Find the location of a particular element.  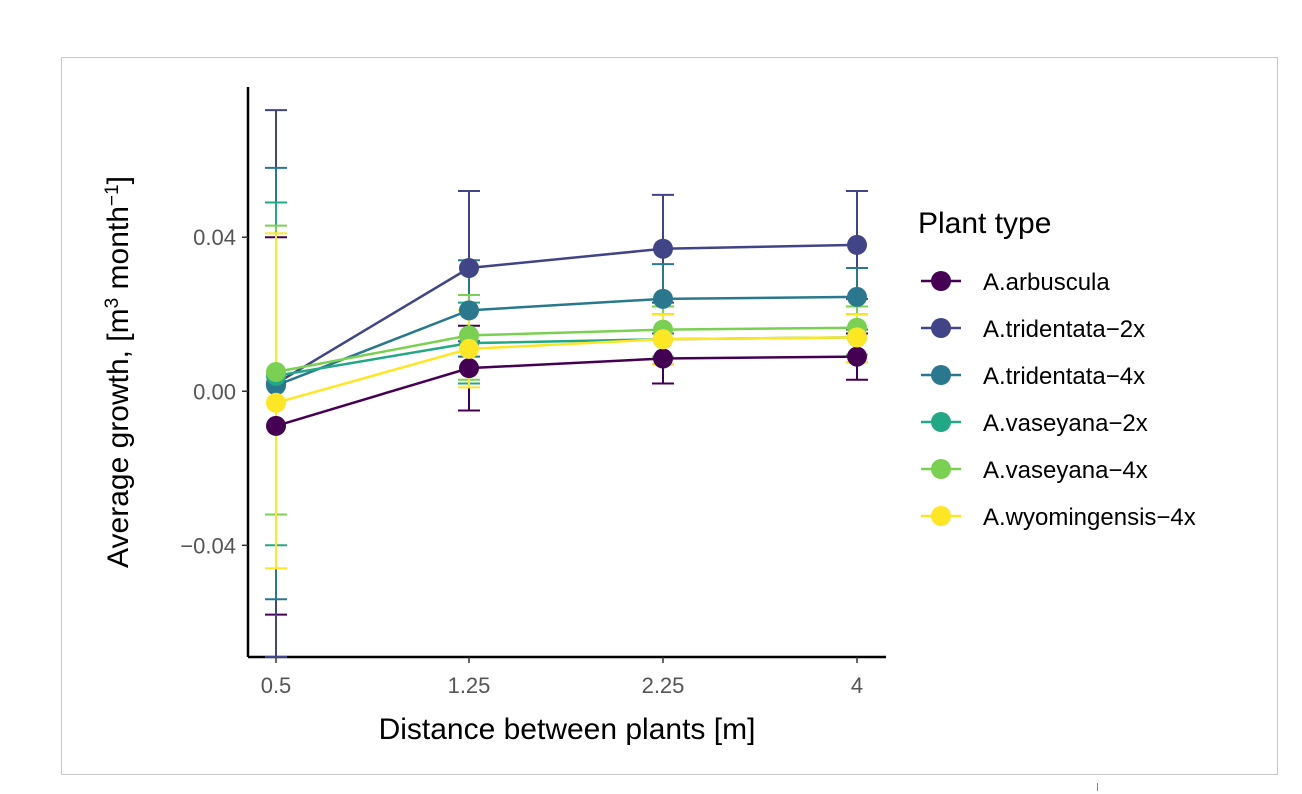

legend-item: A.tridentata−4x is located at coordinates (1033, 376).